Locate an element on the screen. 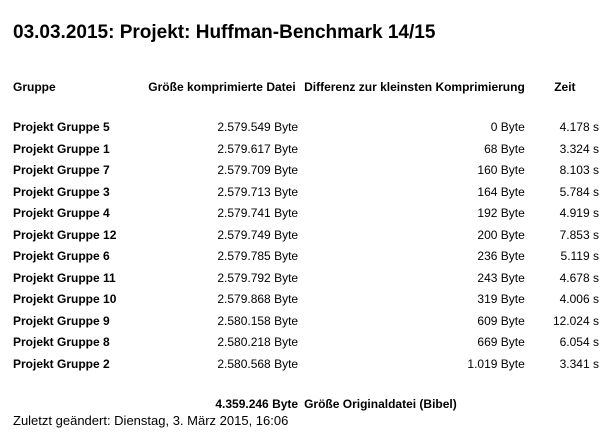 This screenshot has height=436, width=602. spacer-row is located at coordinates (306, 384).